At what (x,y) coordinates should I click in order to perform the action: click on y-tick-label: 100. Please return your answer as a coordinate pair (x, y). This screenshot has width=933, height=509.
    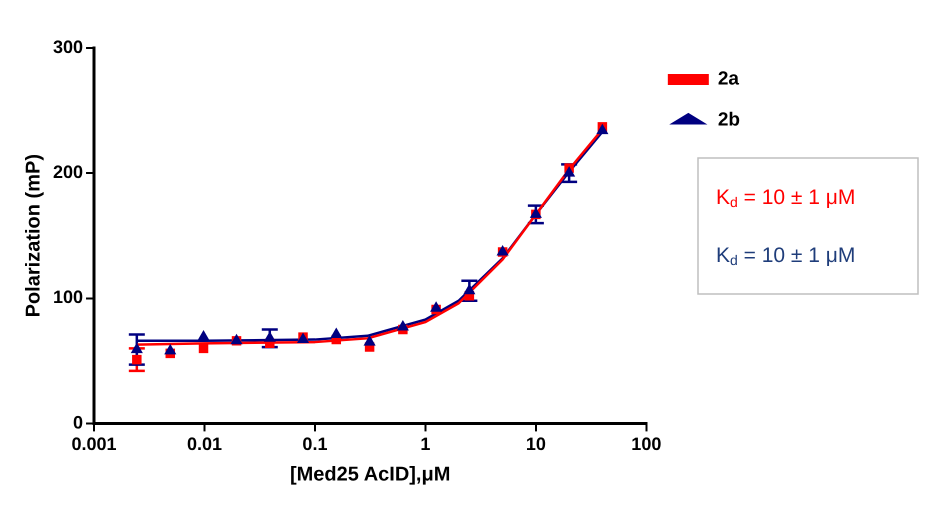
    Looking at the image, I should click on (68, 297).